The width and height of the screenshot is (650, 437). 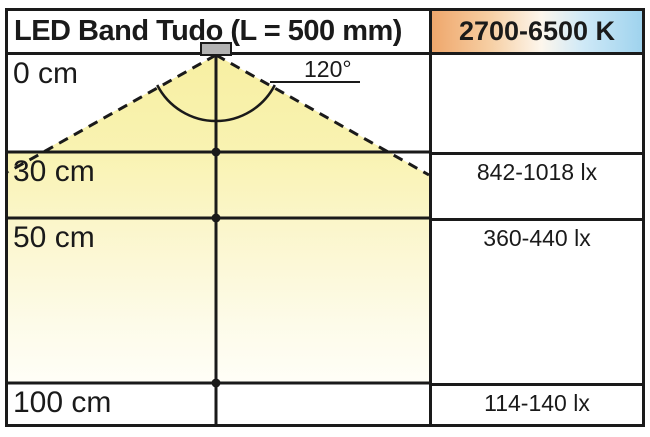 I want to click on product-title: LED Band Tudo (L = 500 mm), so click(x=220, y=31).